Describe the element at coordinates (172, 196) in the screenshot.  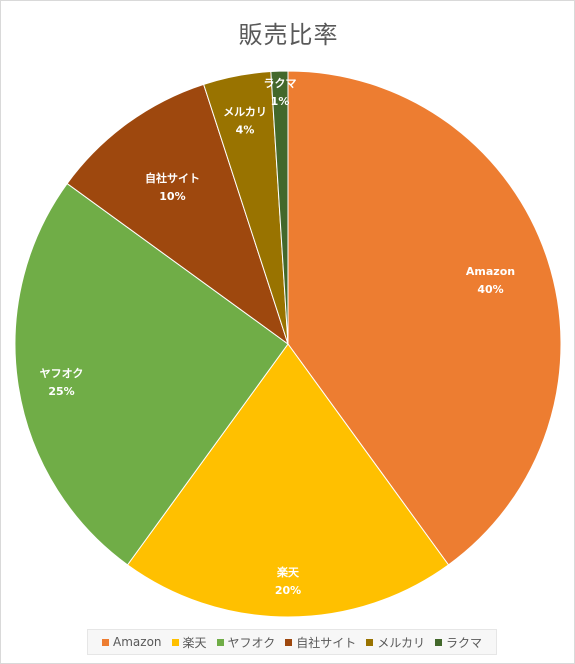
I see `slice-percent-label: 10%` at that location.